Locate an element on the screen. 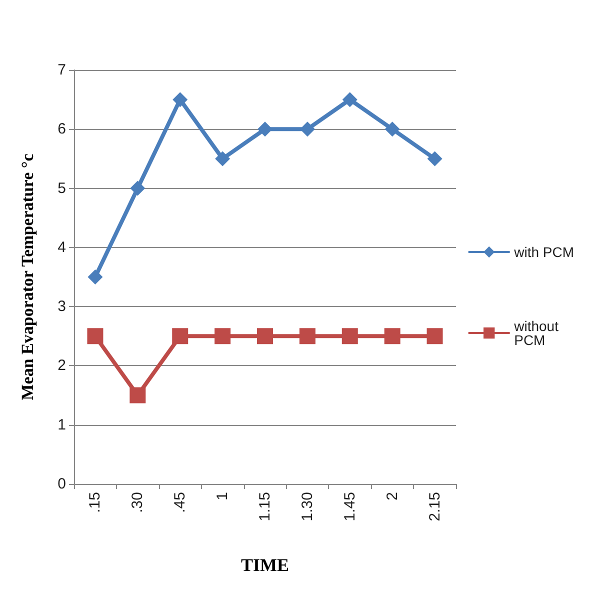 Image resolution: width=592 pixels, height=592 pixels. y-tick-label: 0 is located at coordinates (62, 484).